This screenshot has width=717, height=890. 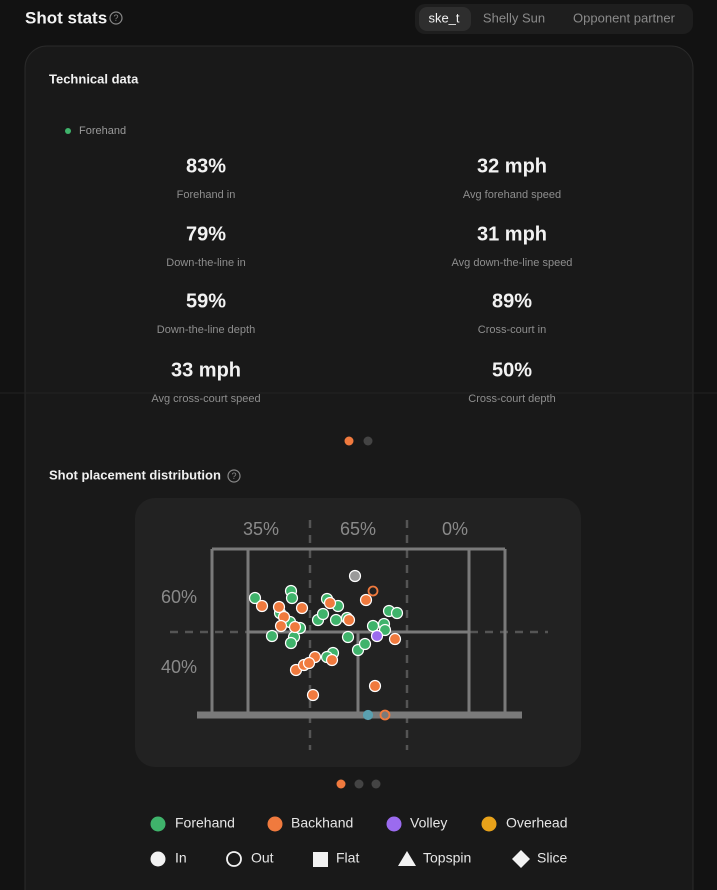 I want to click on row-percent: 40%, so click(x=179, y=667).